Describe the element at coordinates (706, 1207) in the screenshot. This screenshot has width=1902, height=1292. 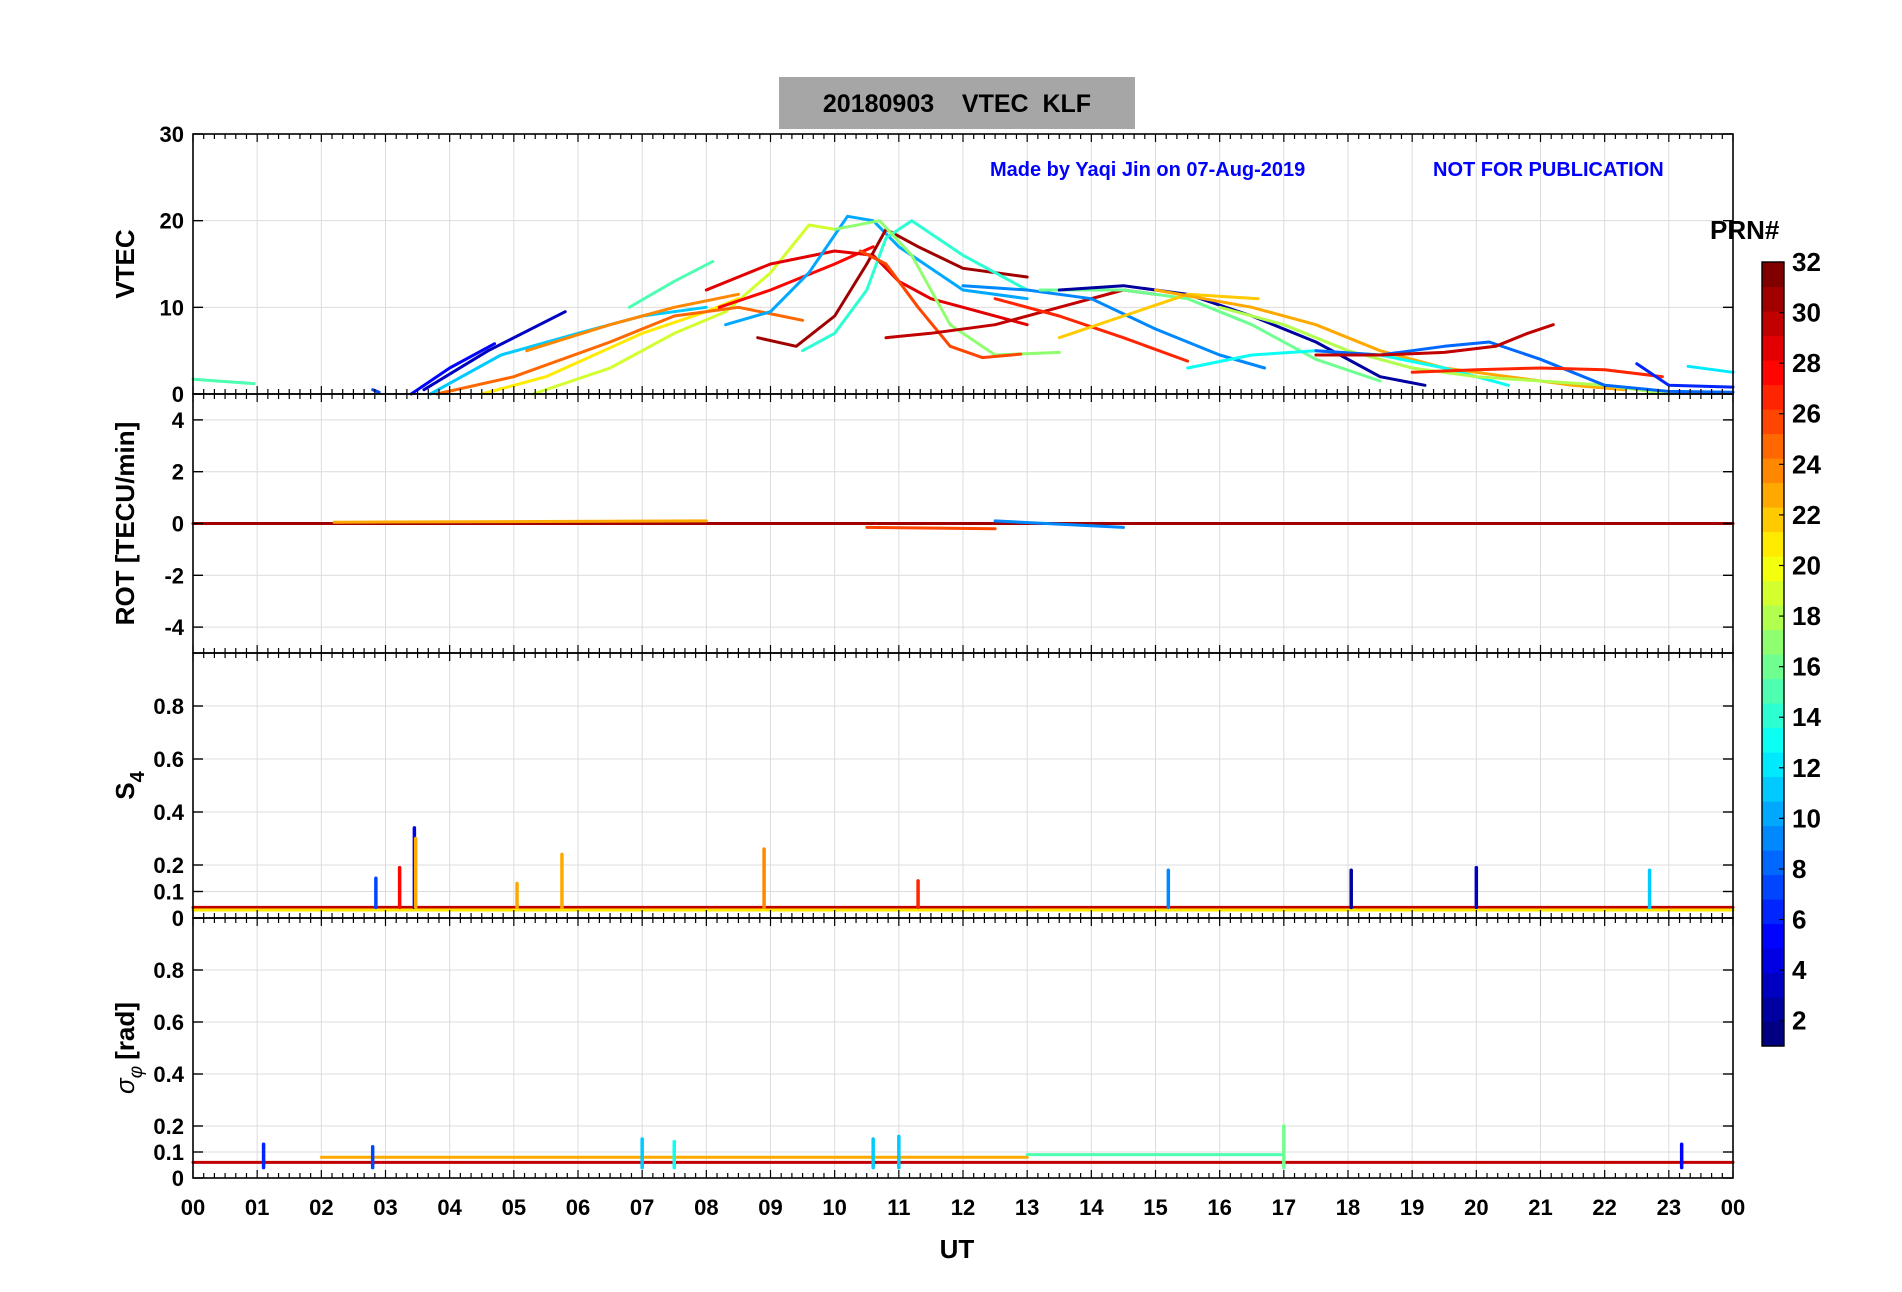
I see `x-tick-label: 08` at that location.